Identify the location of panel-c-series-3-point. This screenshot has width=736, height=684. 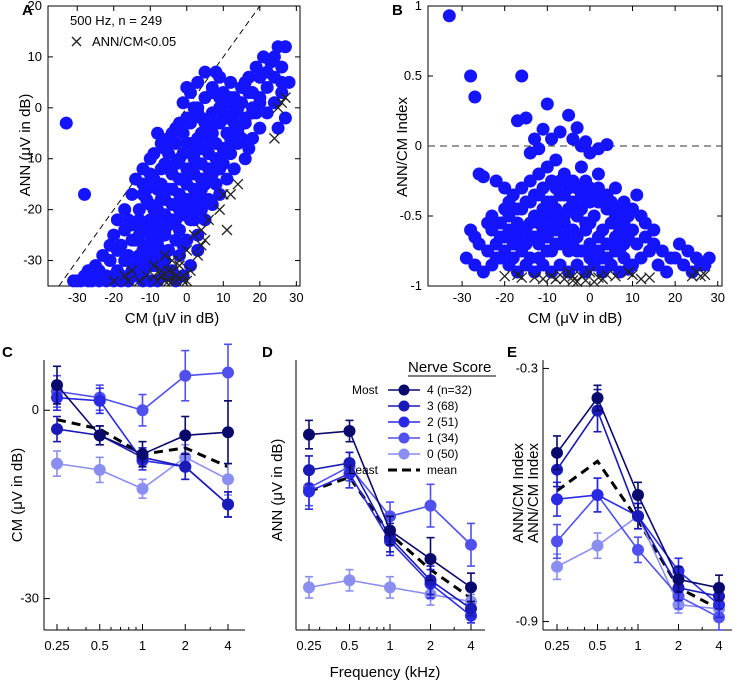
(228, 504).